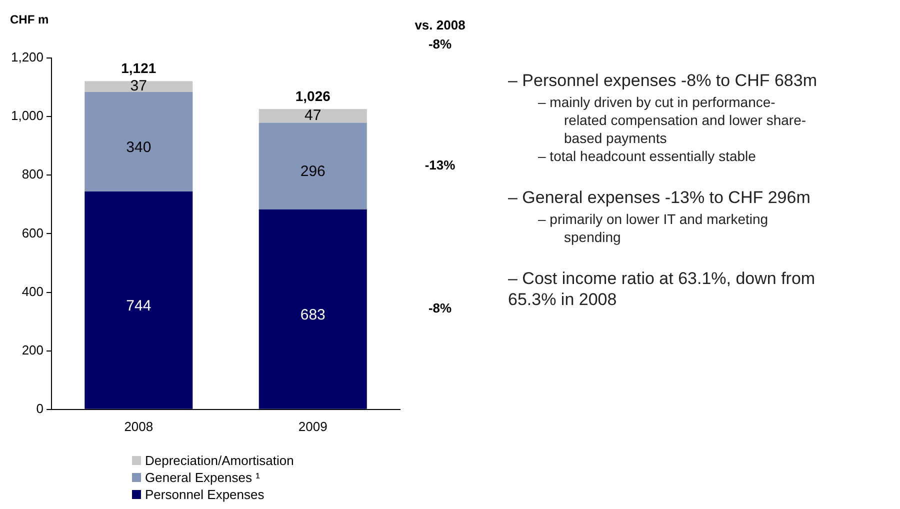 The image size is (900, 509). Describe the element at coordinates (27, 116) in the screenshot. I see `y-tick-label: 1,000` at that location.